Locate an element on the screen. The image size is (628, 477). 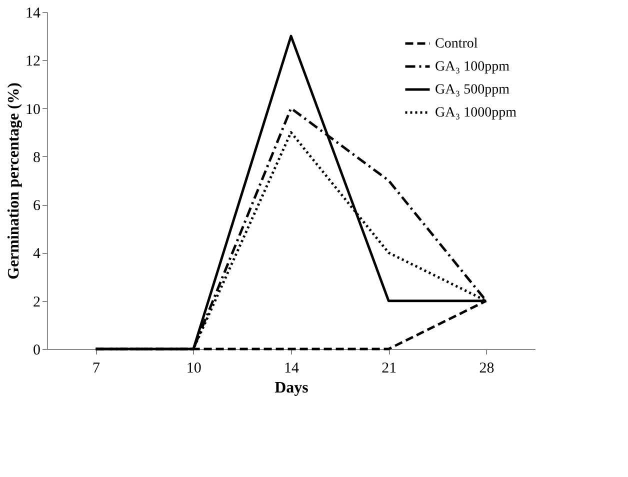
y-tick-label: 6 is located at coordinates (37, 206).